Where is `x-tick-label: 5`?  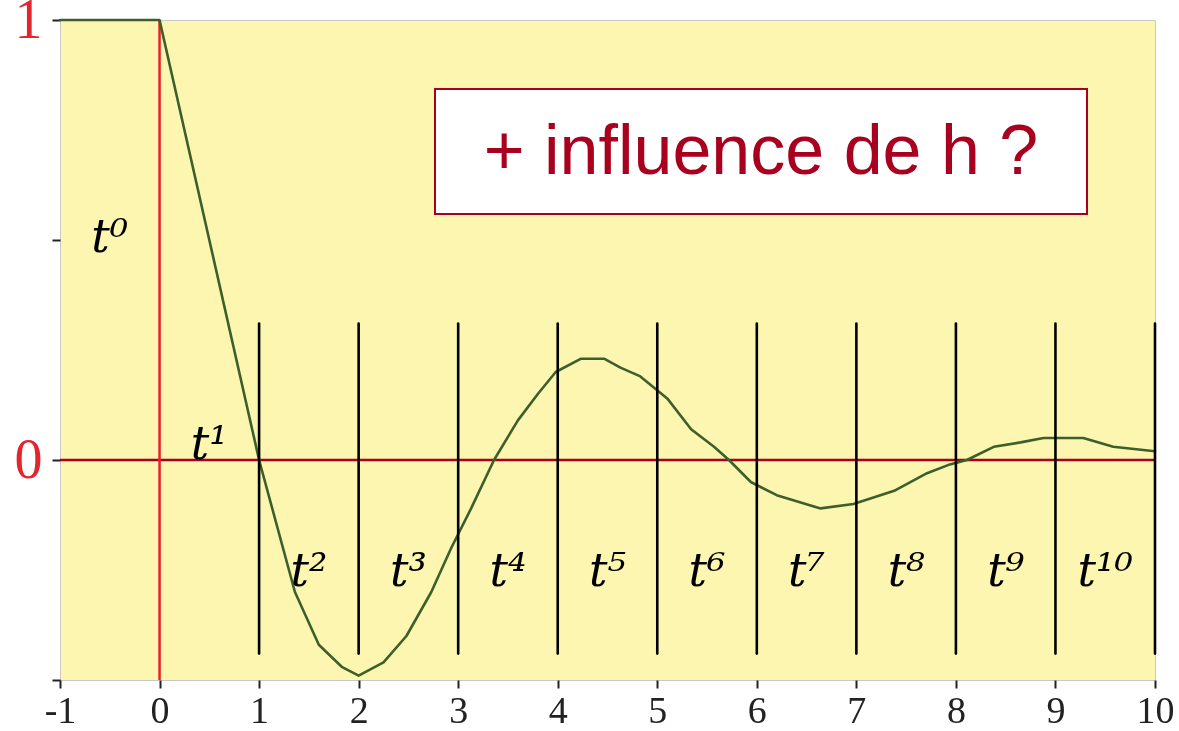 x-tick-label: 5 is located at coordinates (658, 709).